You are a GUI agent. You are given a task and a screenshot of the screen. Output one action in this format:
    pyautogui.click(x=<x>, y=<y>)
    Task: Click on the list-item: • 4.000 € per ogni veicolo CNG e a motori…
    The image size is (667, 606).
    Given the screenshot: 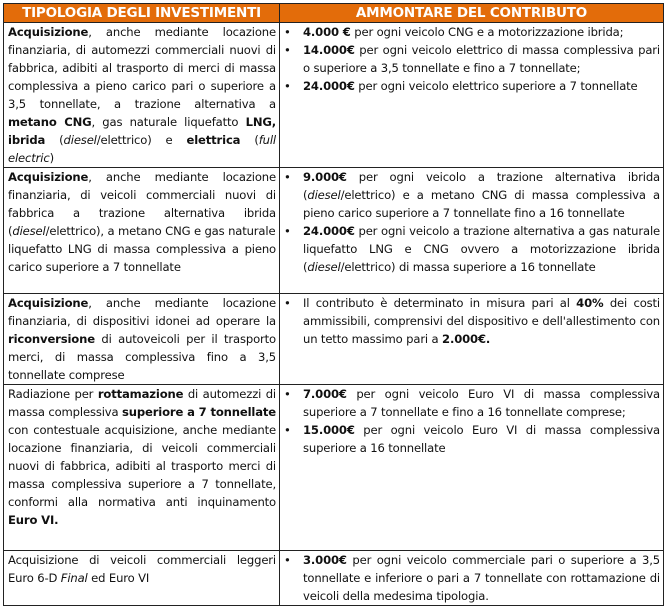 What is the action you would take?
    pyautogui.click(x=472, y=32)
    